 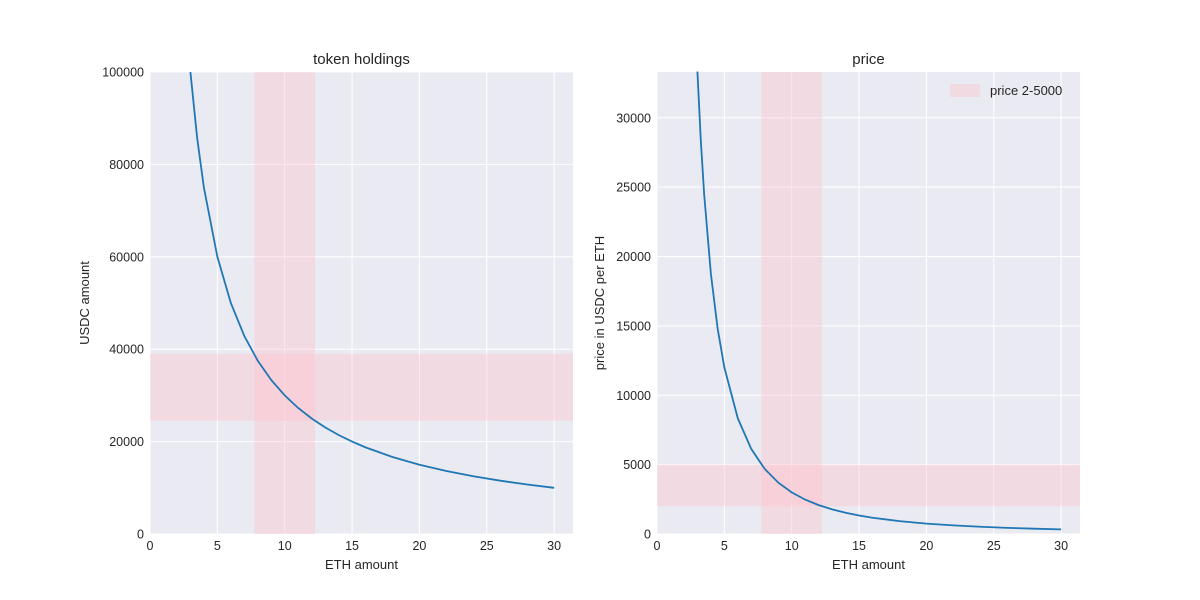 I want to click on y-tick-label: 25000, so click(x=633, y=188).